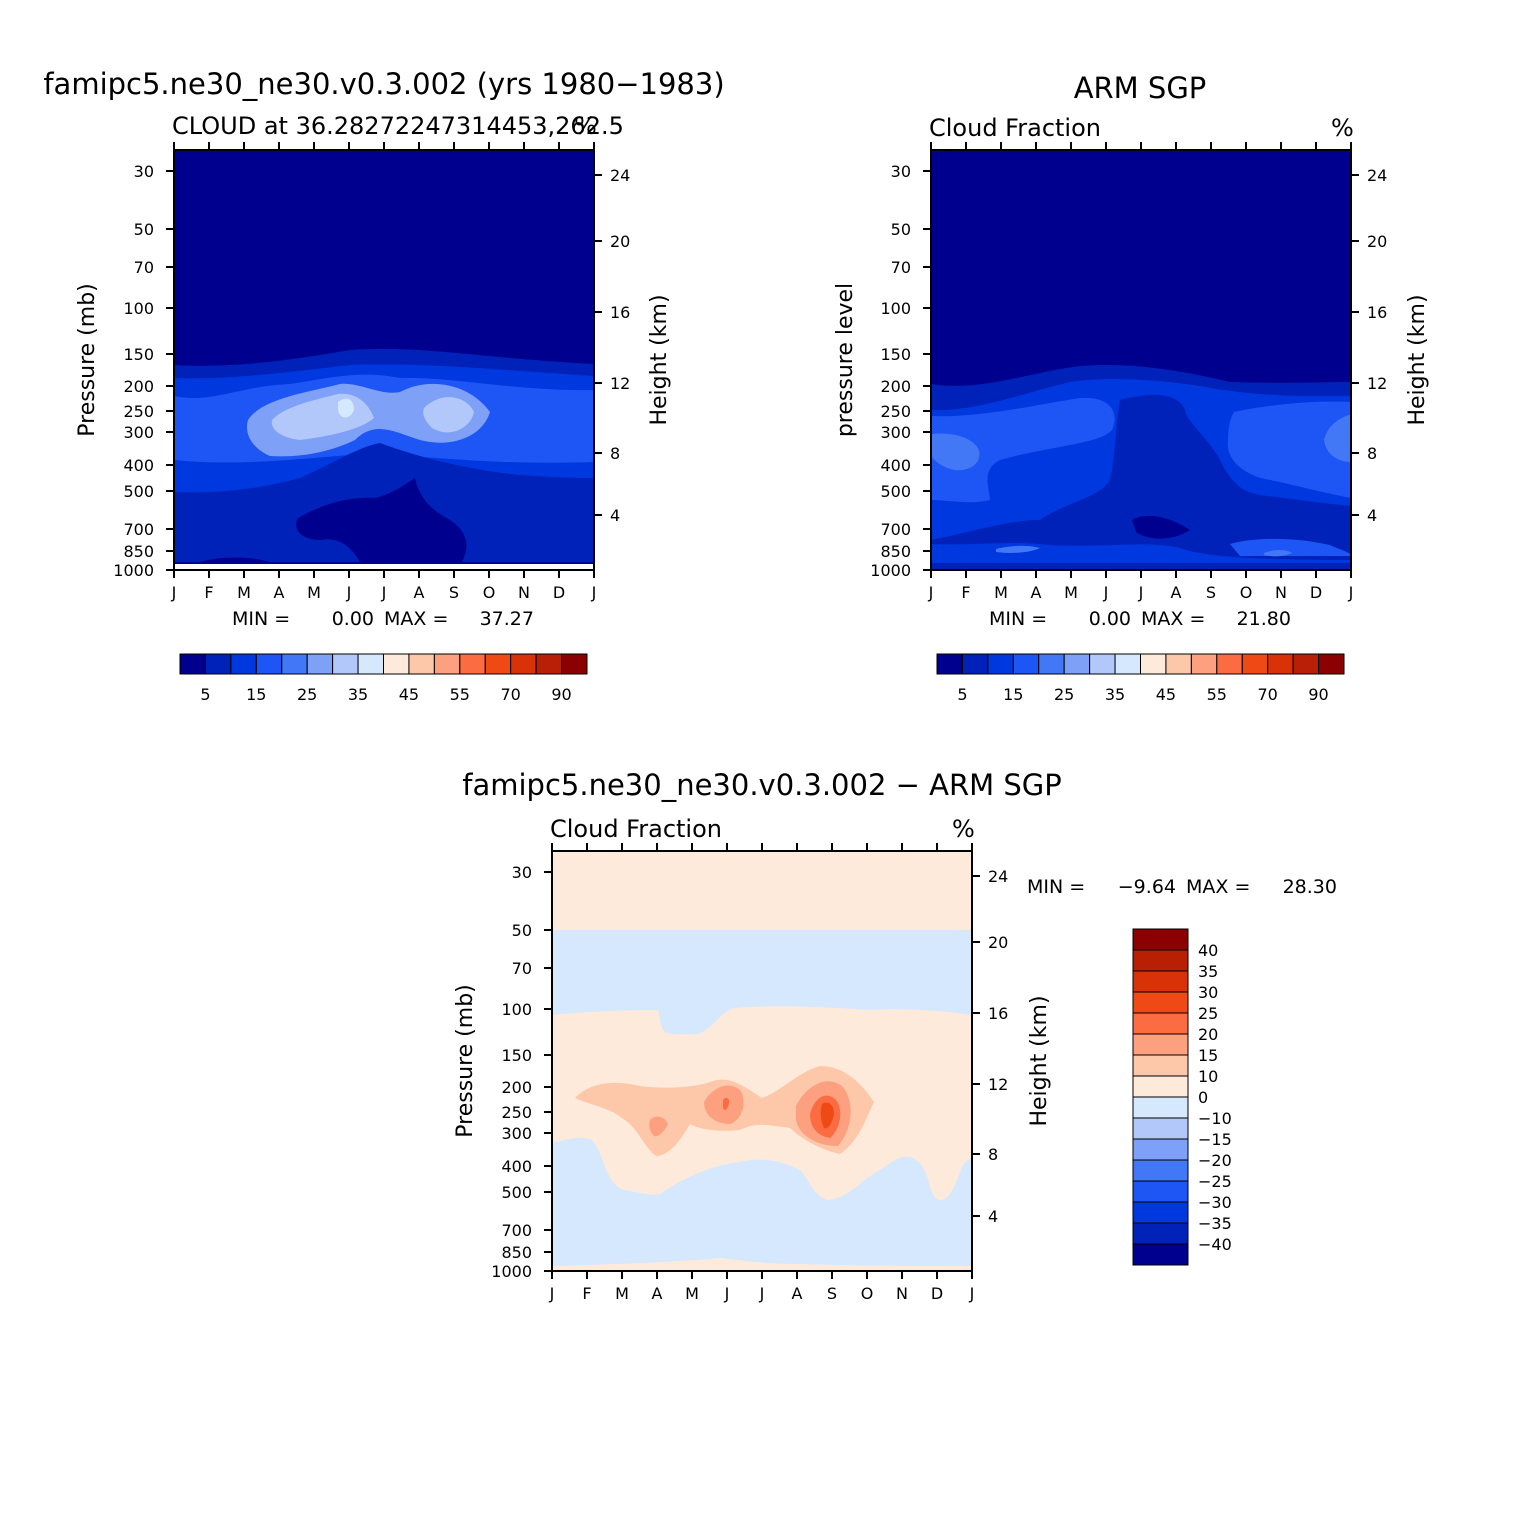 The width and height of the screenshot is (1524, 1524). I want to click on colorbar-label: −40, so click(1215, 1244).